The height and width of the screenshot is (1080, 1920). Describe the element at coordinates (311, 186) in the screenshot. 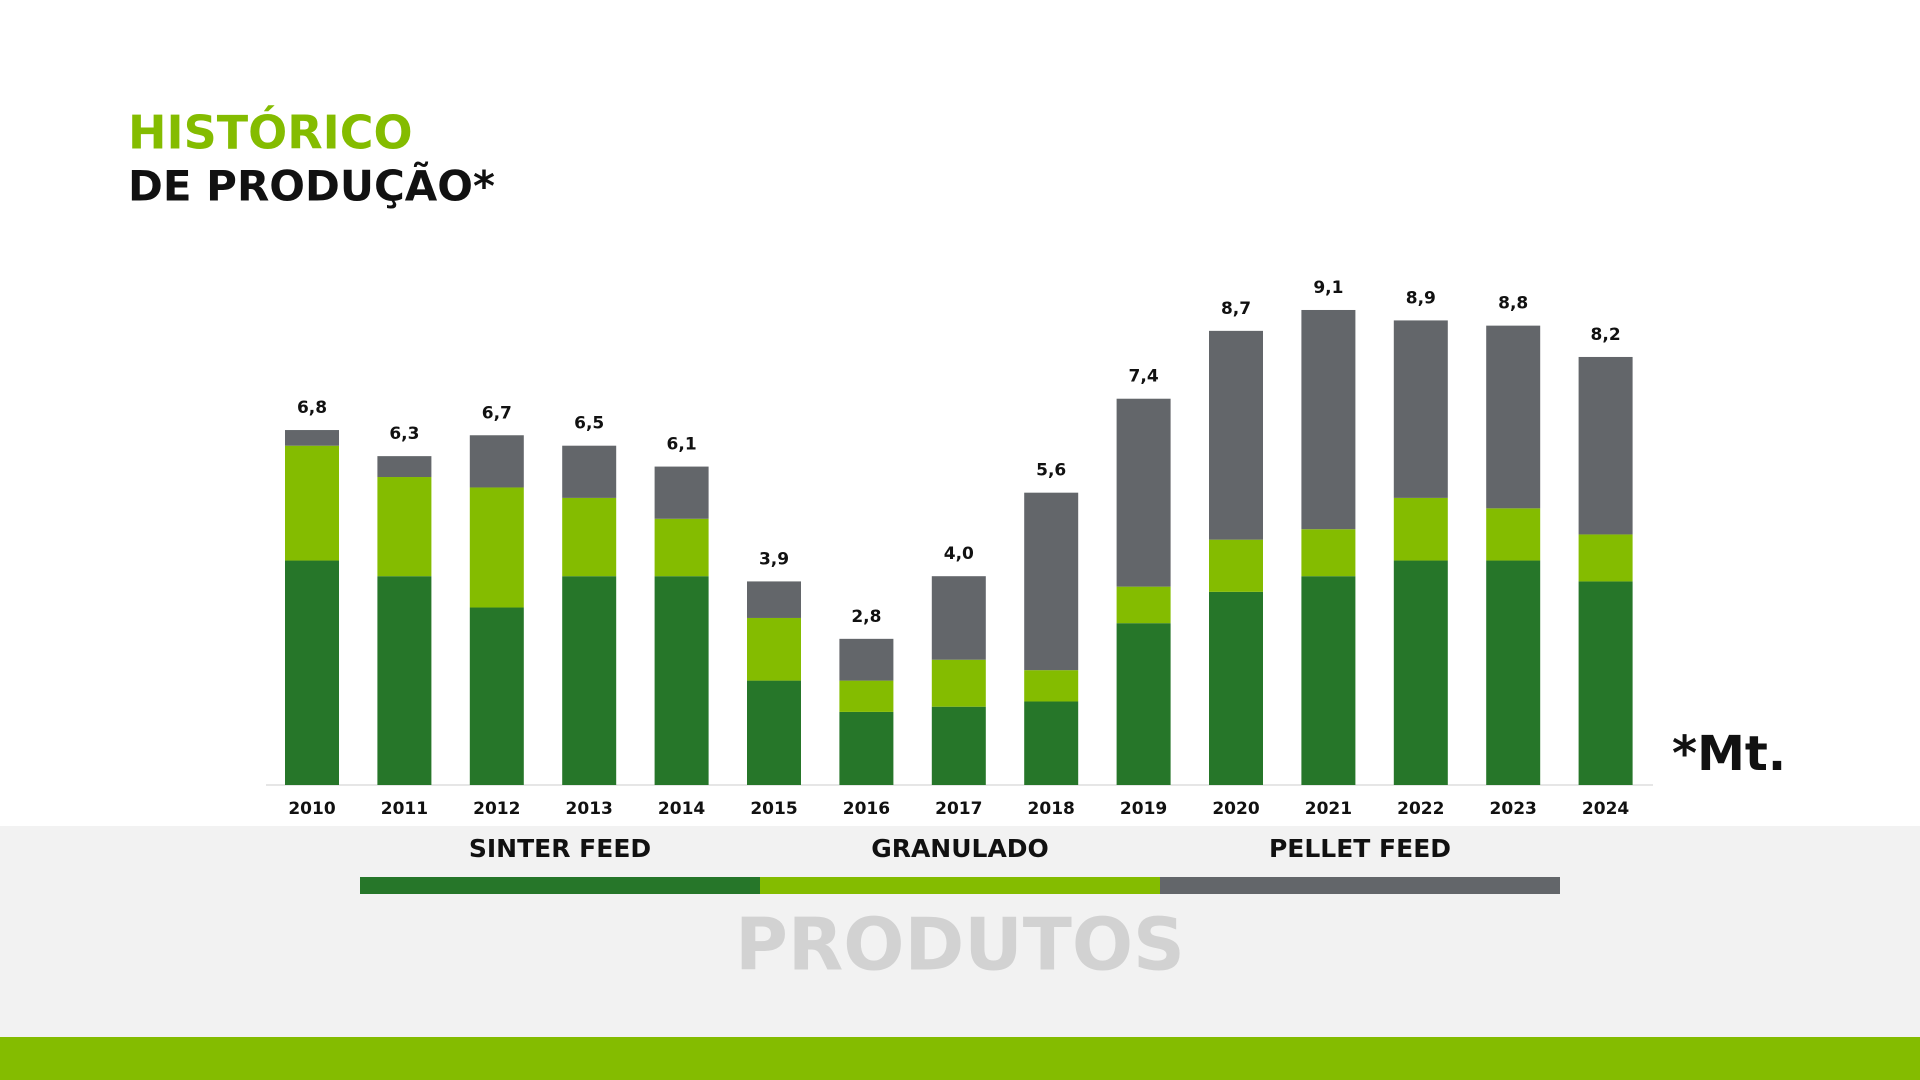

I see `chart-subtitle: DE PRODUÇÃO*` at that location.